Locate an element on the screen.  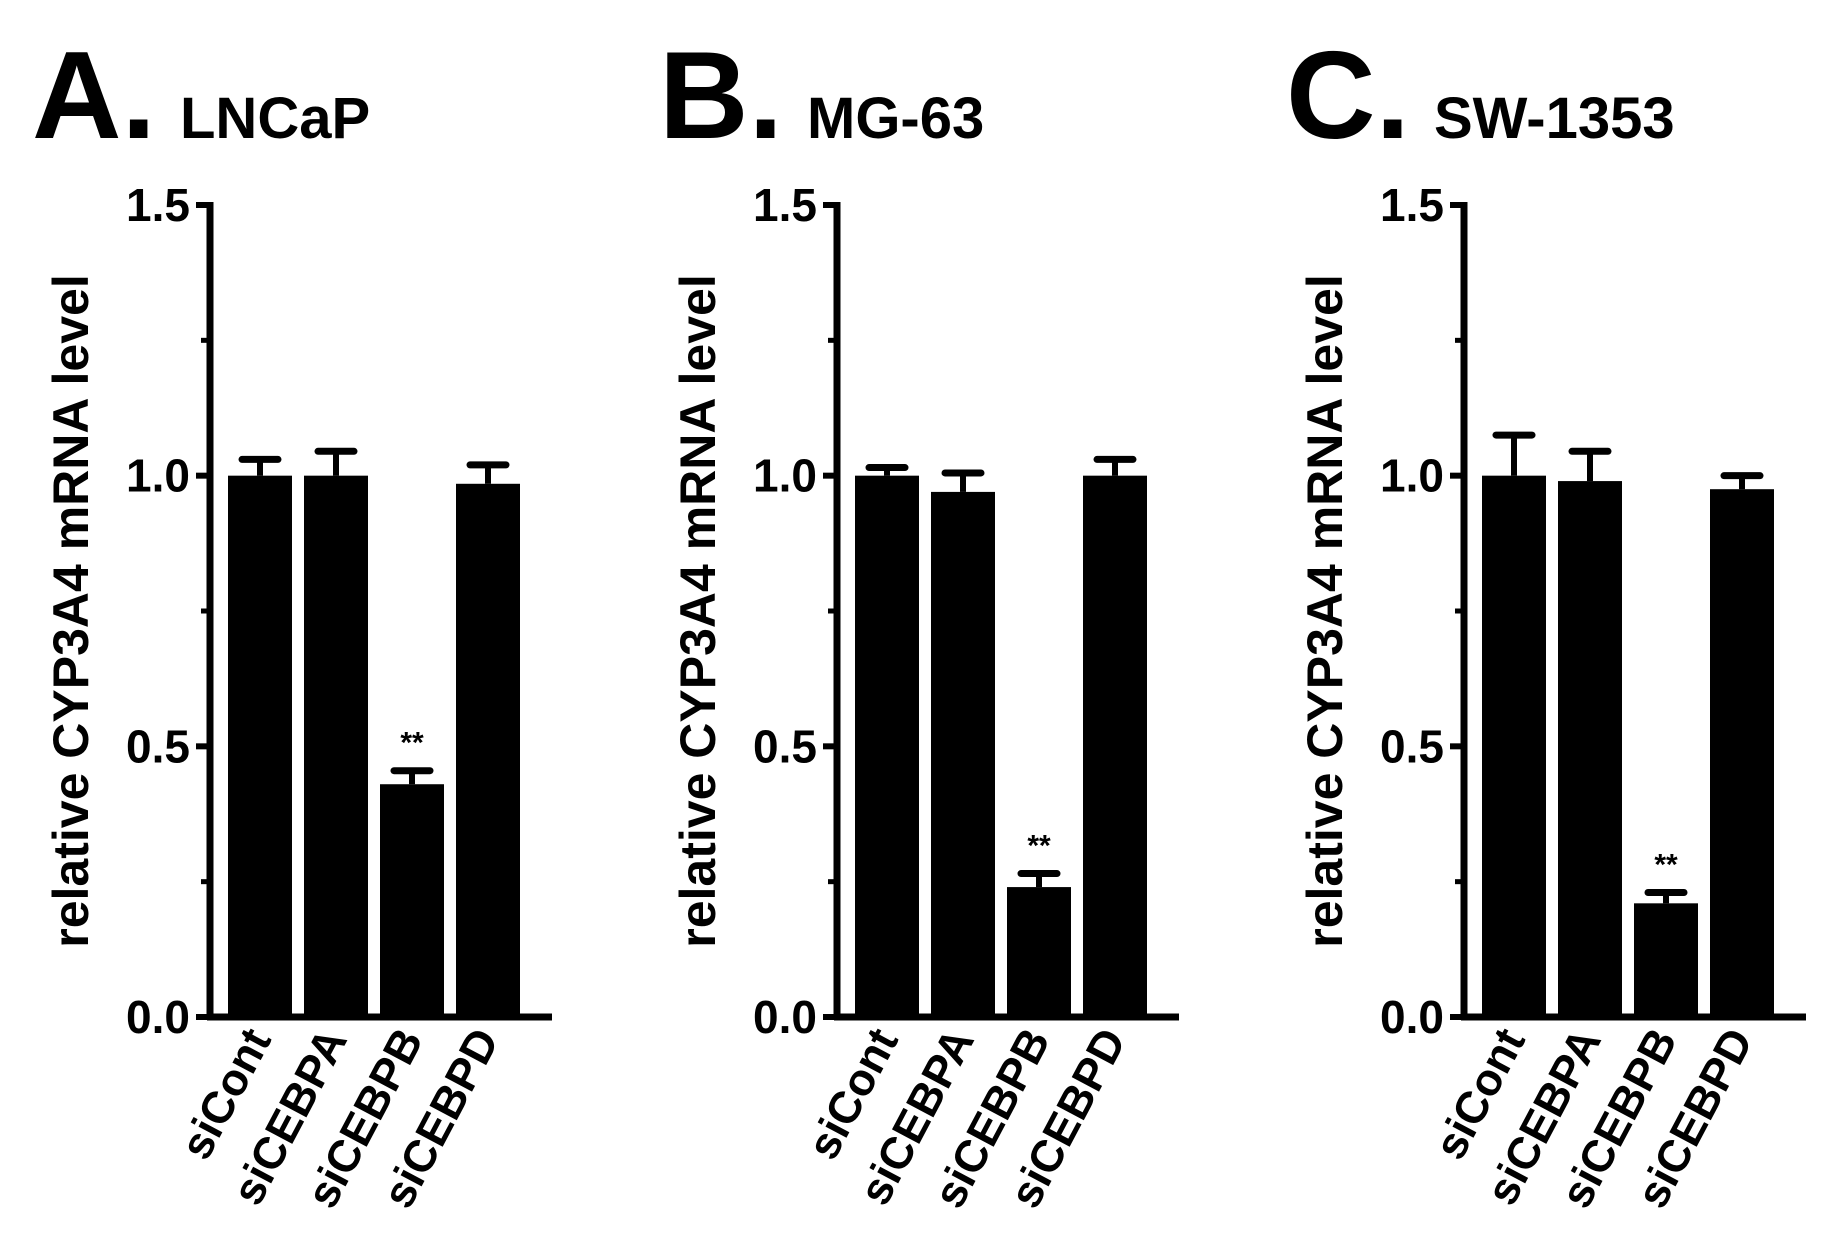
panel-letter: A. is located at coordinates (94, 96).